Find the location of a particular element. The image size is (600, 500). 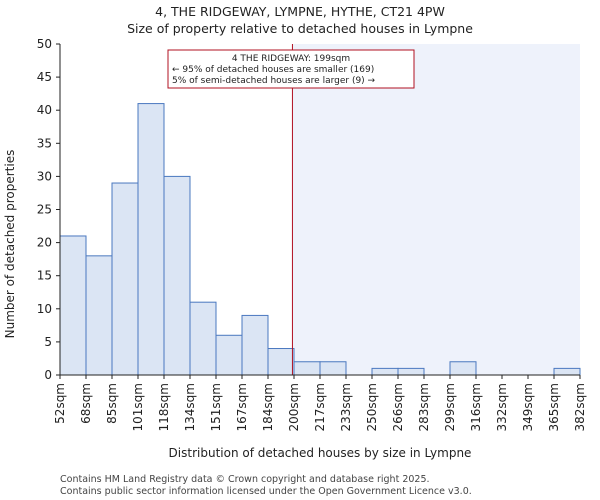

bar-118sqm is located at coordinates (177, 275).